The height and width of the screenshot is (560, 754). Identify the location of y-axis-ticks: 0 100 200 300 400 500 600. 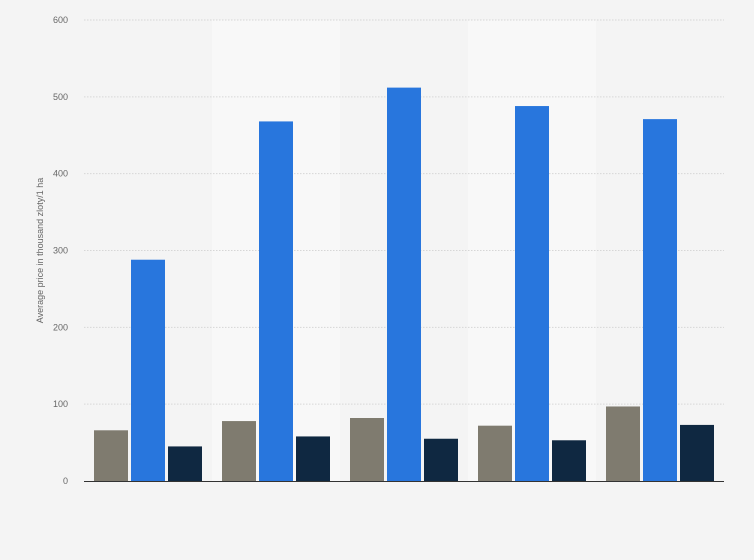
(60, 250).